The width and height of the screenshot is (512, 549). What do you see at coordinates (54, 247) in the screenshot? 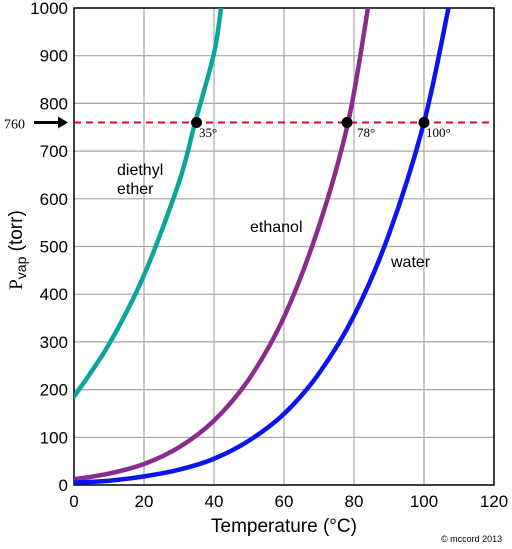
I see `y-tick-label: 500` at bounding box center [54, 247].